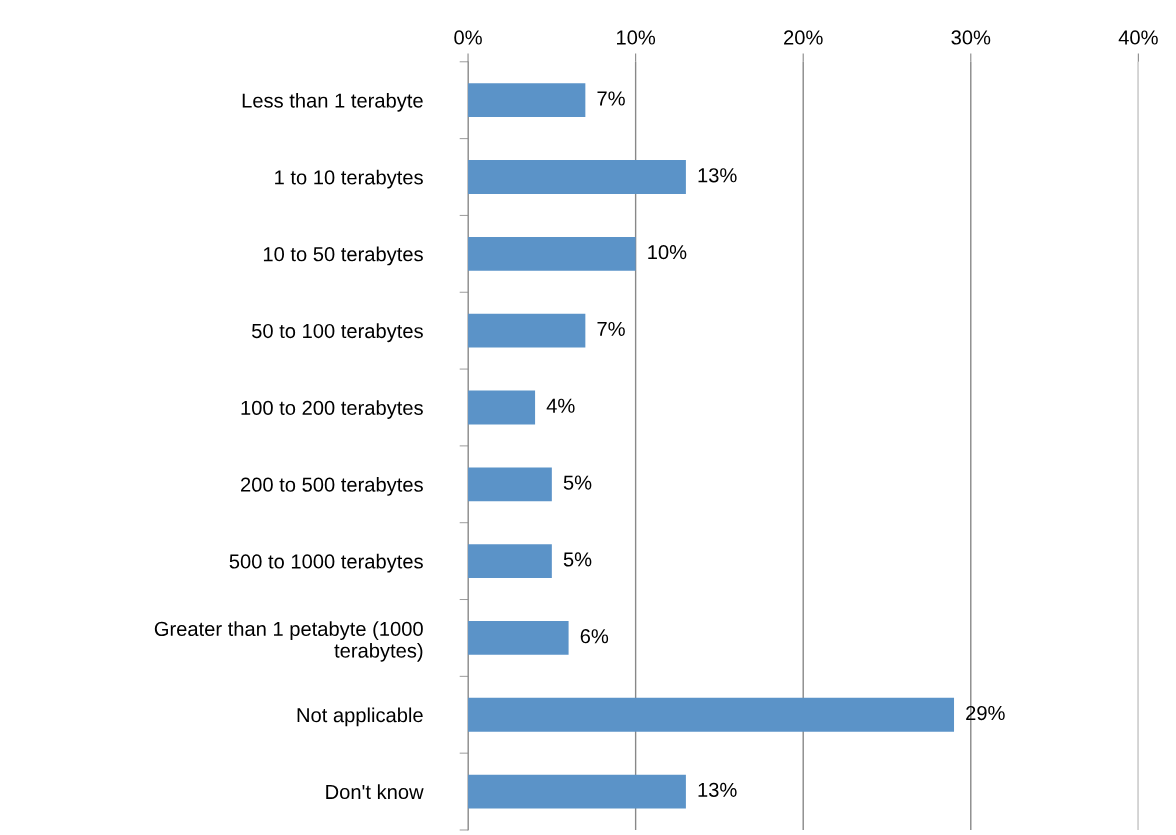  I want to click on x-tick-label: 0%, so click(468, 37).